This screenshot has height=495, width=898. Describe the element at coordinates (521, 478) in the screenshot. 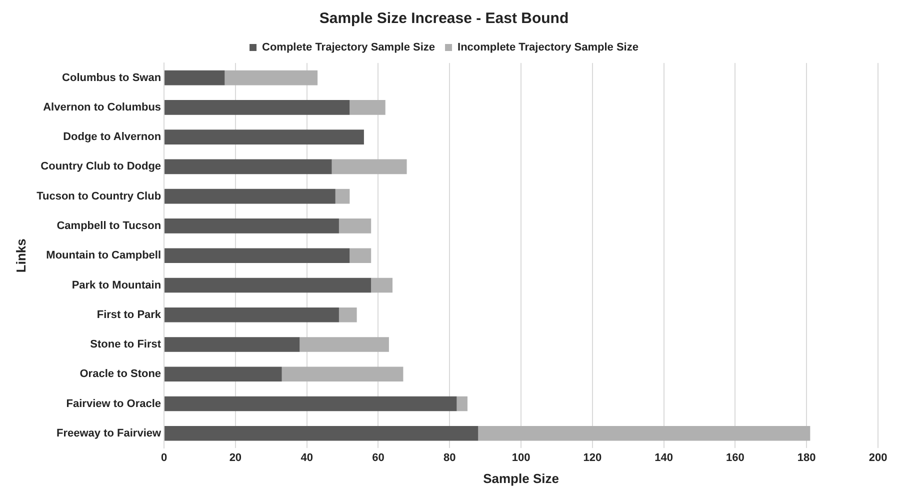

I see `x-axis-title: Sample Size` at that location.